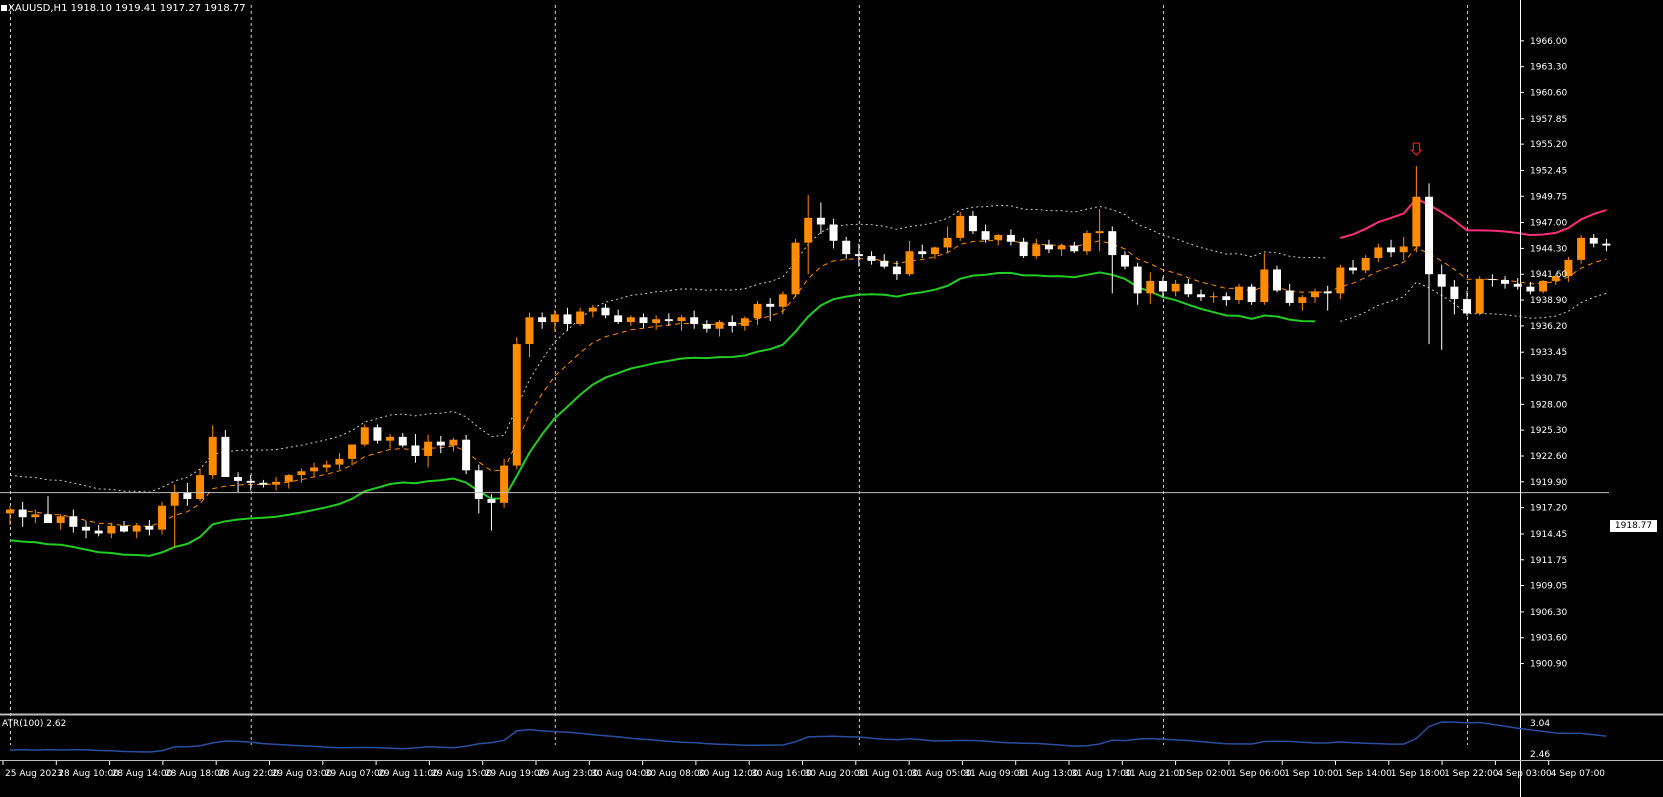 Image resolution: width=1663 pixels, height=797 pixels. Describe the element at coordinates (1548, 613) in the screenshot. I see `price-tick-label: 1906.30` at that location.